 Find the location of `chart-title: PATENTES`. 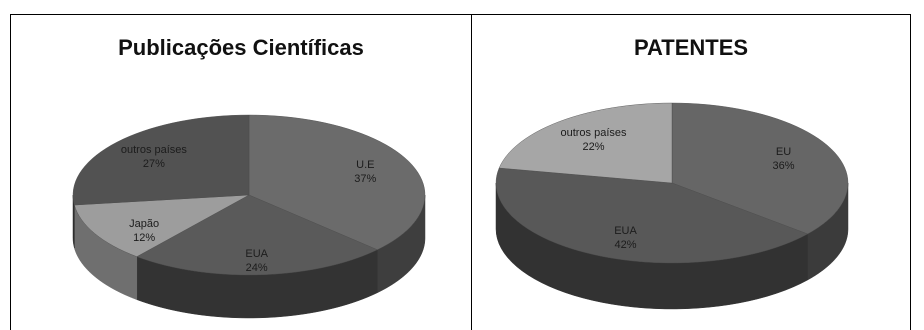

chart-title: PATENTES is located at coordinates (691, 47).